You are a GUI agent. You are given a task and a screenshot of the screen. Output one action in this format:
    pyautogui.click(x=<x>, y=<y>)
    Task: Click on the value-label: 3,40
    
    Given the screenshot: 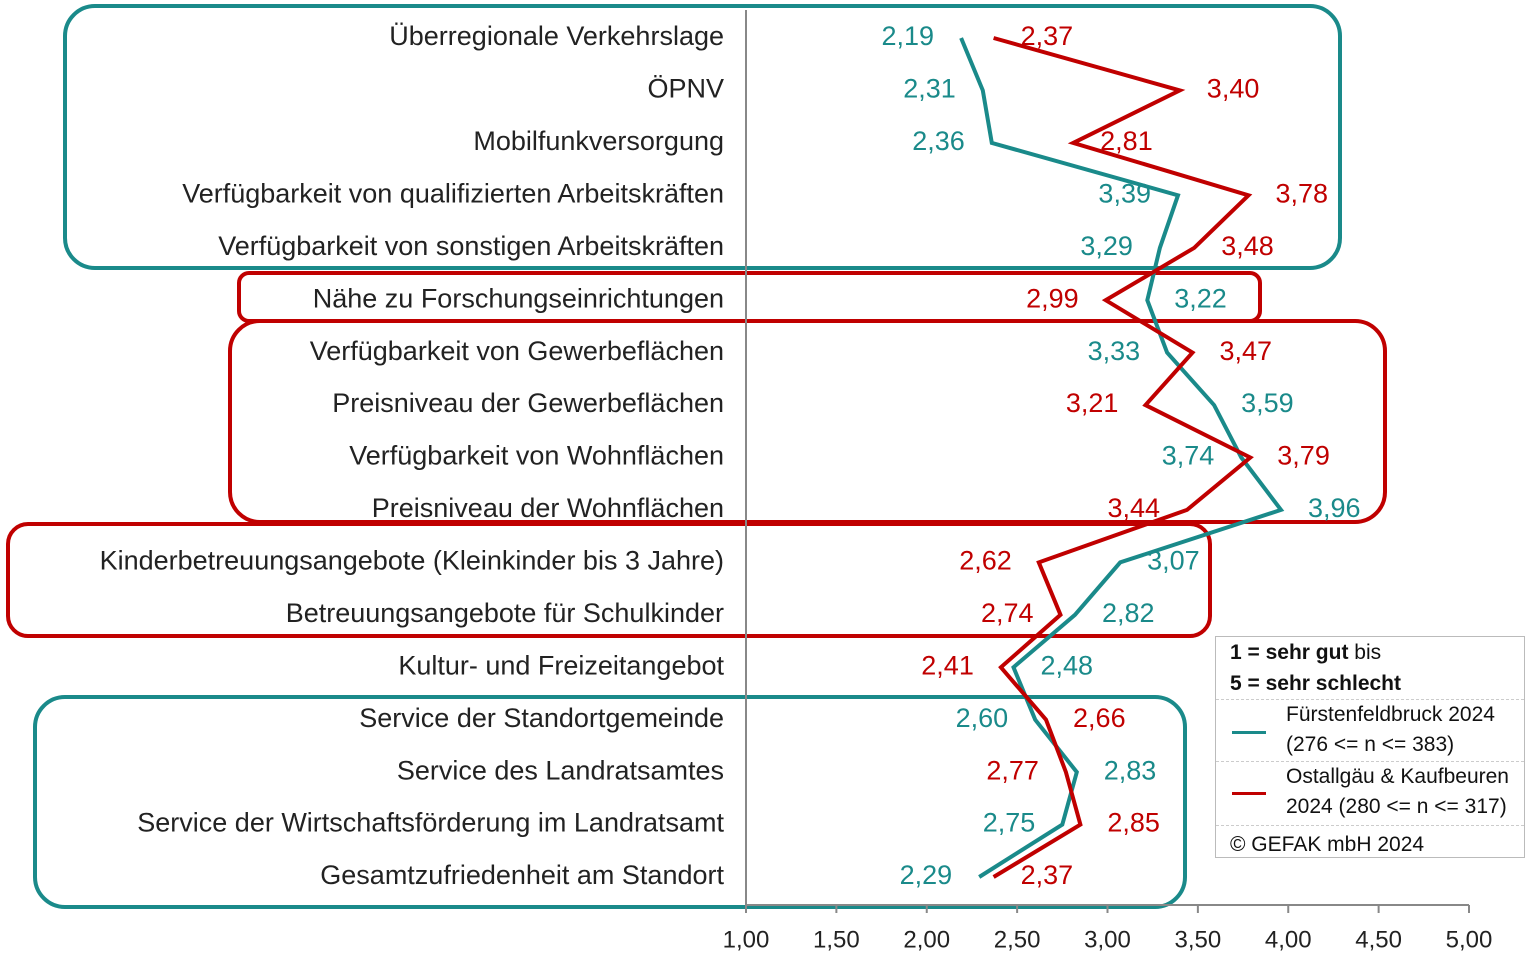 What is the action you would take?
    pyautogui.click(x=1233, y=89)
    